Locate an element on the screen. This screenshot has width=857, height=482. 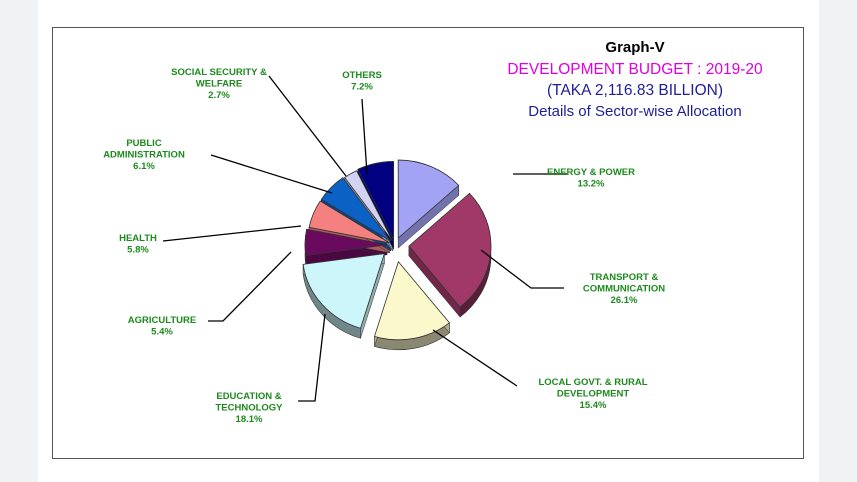
sector-label-local-govt-rural-development: DEVELOPMENT is located at coordinates (593, 394).